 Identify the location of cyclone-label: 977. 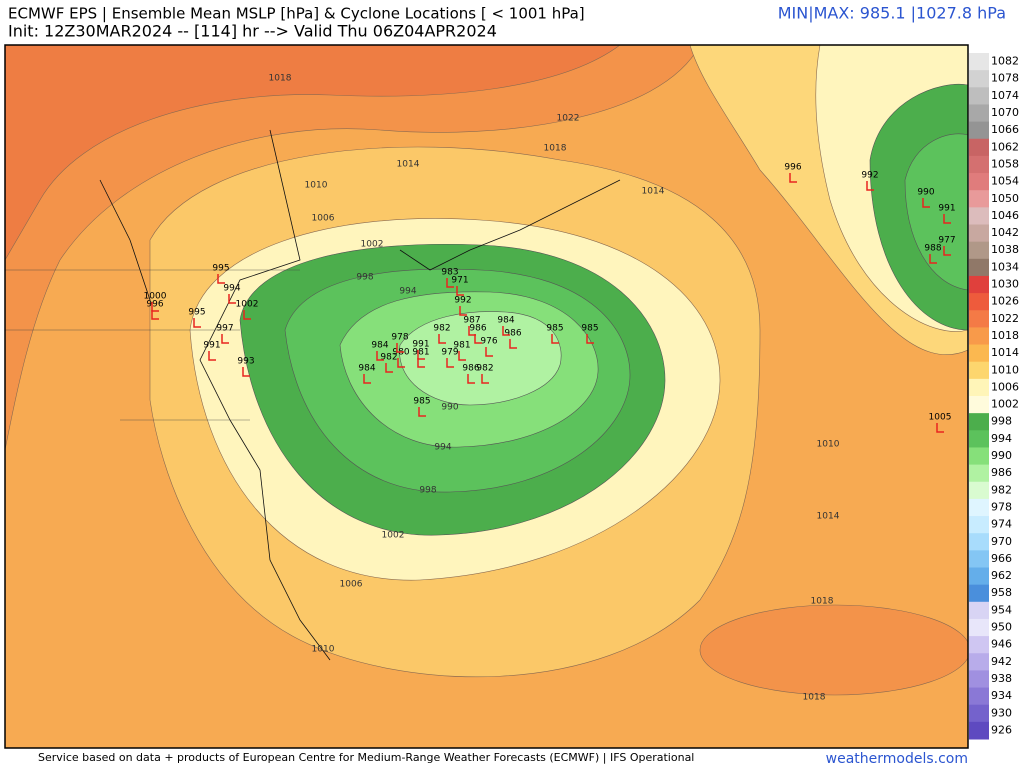
(946, 241).